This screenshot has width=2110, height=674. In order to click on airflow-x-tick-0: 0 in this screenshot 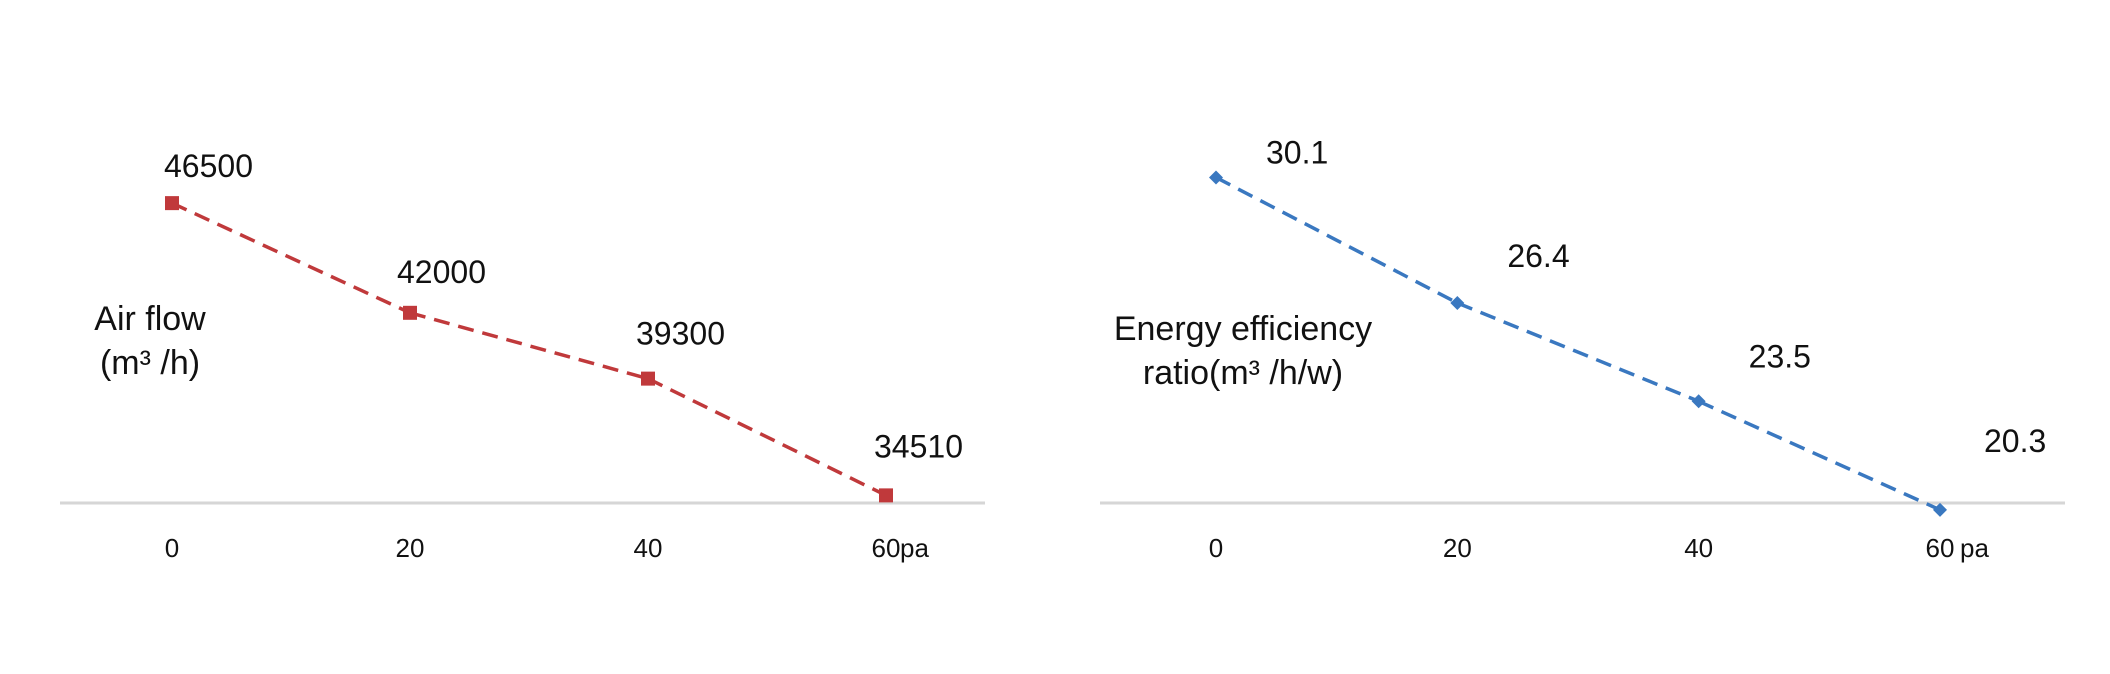, I will do `click(172, 548)`.